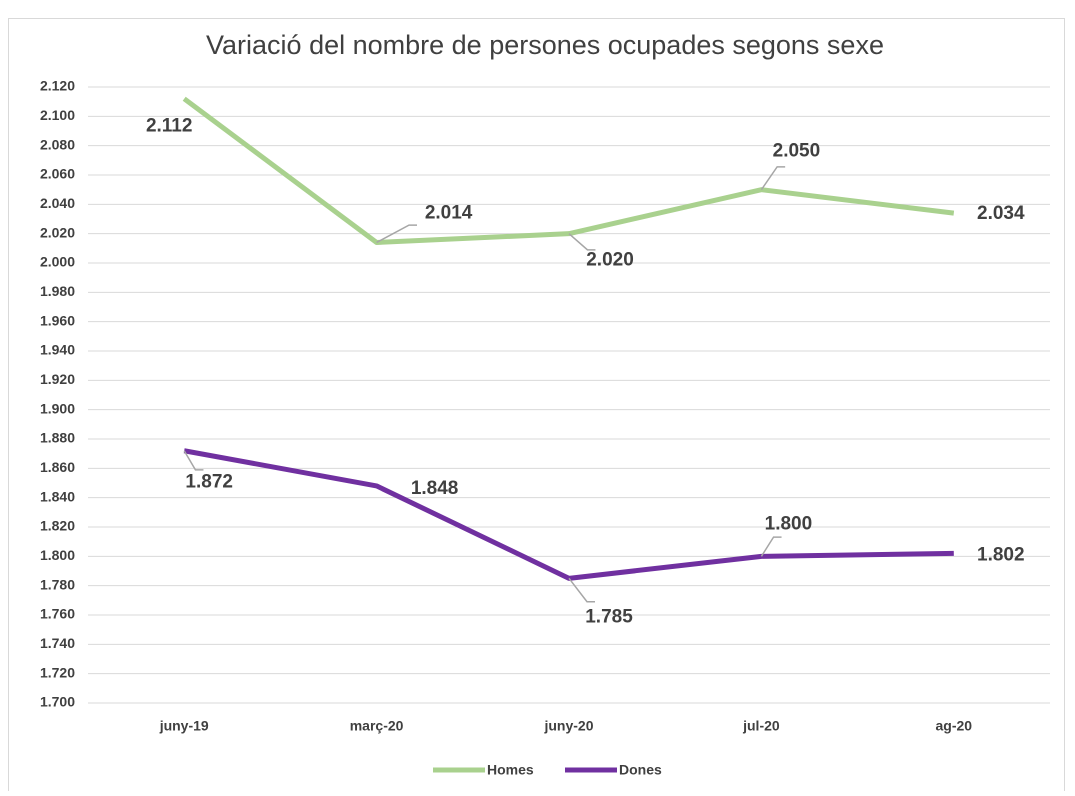 This screenshot has height=796, width=1075. What do you see at coordinates (57, 262) in the screenshot?
I see `y-tick-label: 2.000` at bounding box center [57, 262].